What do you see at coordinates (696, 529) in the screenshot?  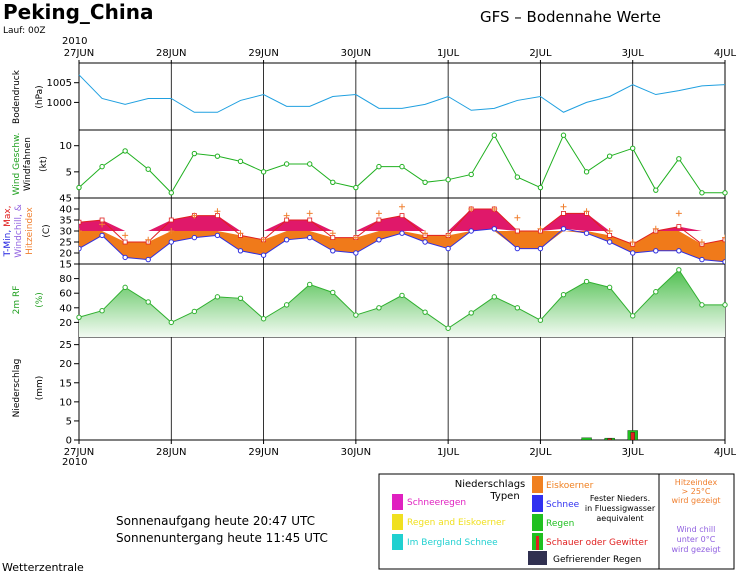 I see `chill-1: Wind chill` at bounding box center [696, 529].